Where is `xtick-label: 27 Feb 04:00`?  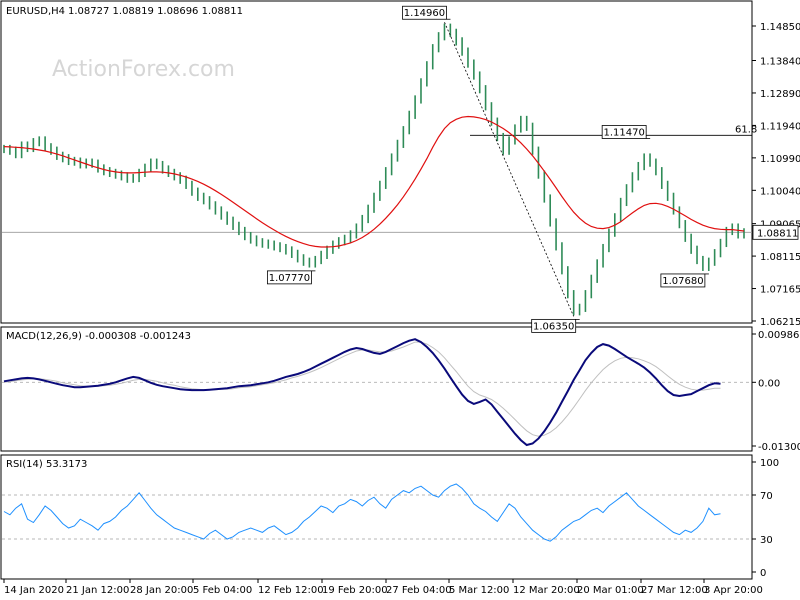
xtick-label: 27 Feb 04:00 is located at coordinates (419, 590).